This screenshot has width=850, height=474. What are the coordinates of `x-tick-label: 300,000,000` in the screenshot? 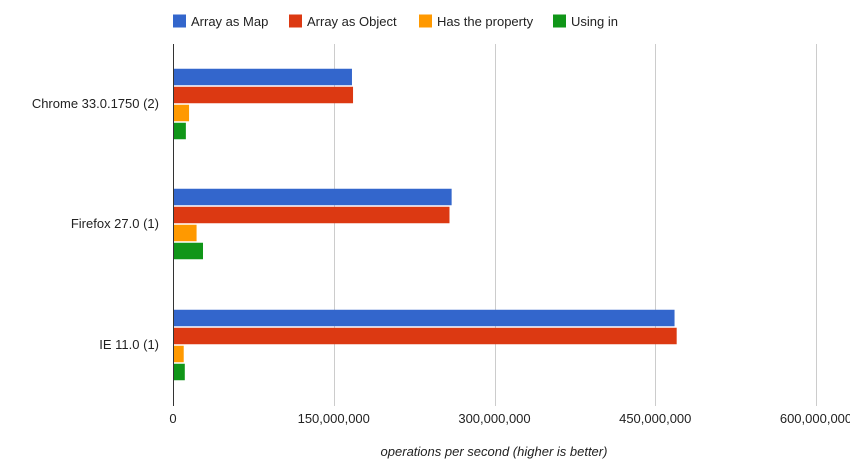 It's located at (494, 418).